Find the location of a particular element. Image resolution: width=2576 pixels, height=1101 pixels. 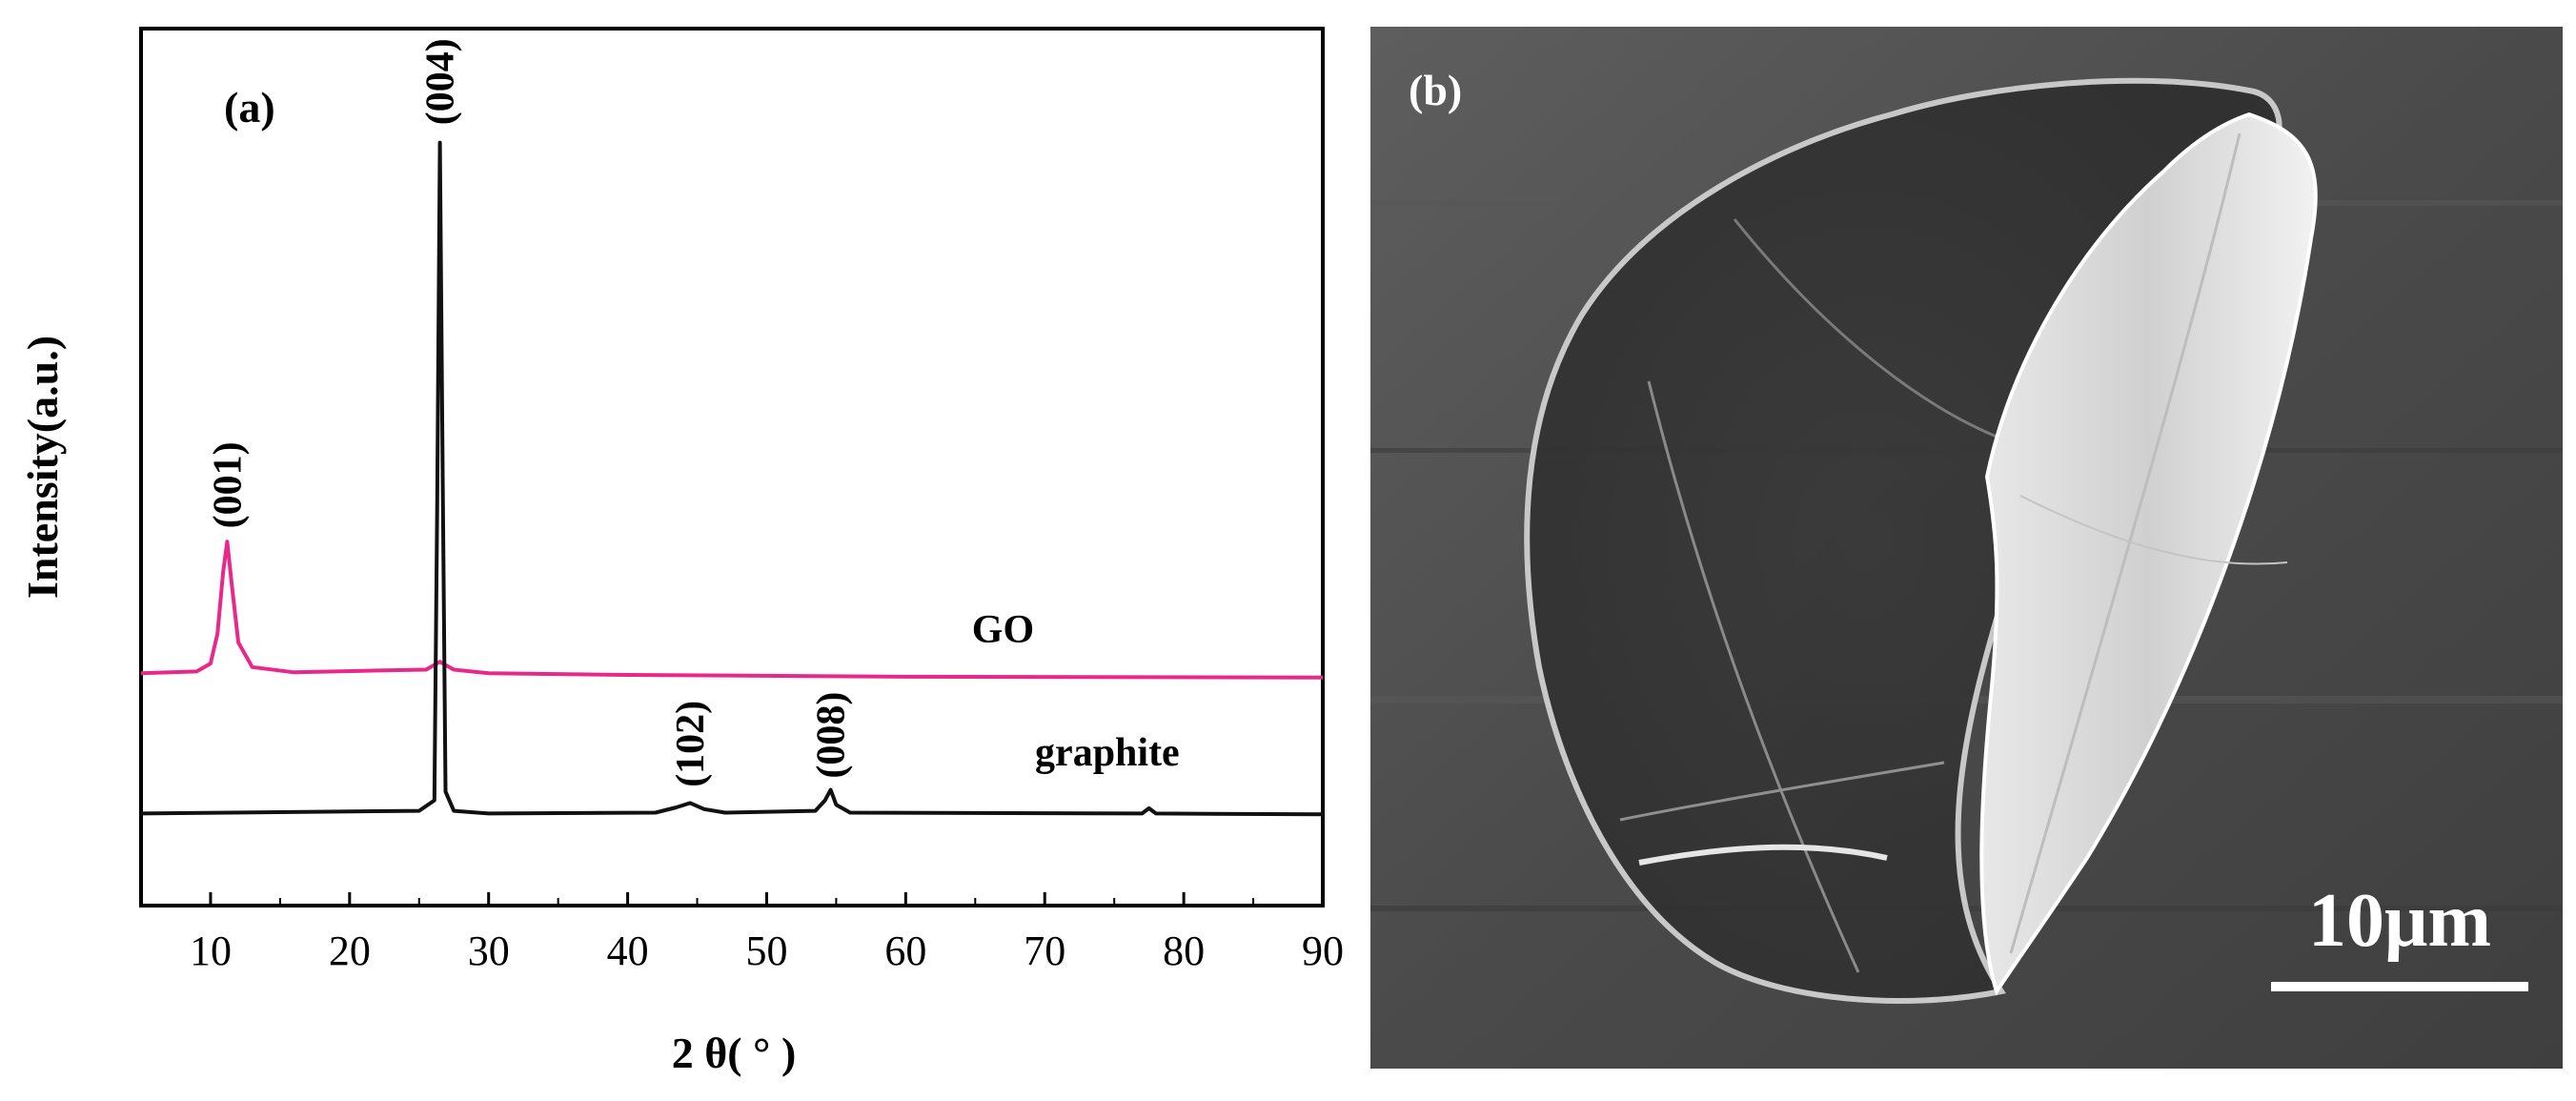

peak-label: (008) is located at coordinates (832, 736).